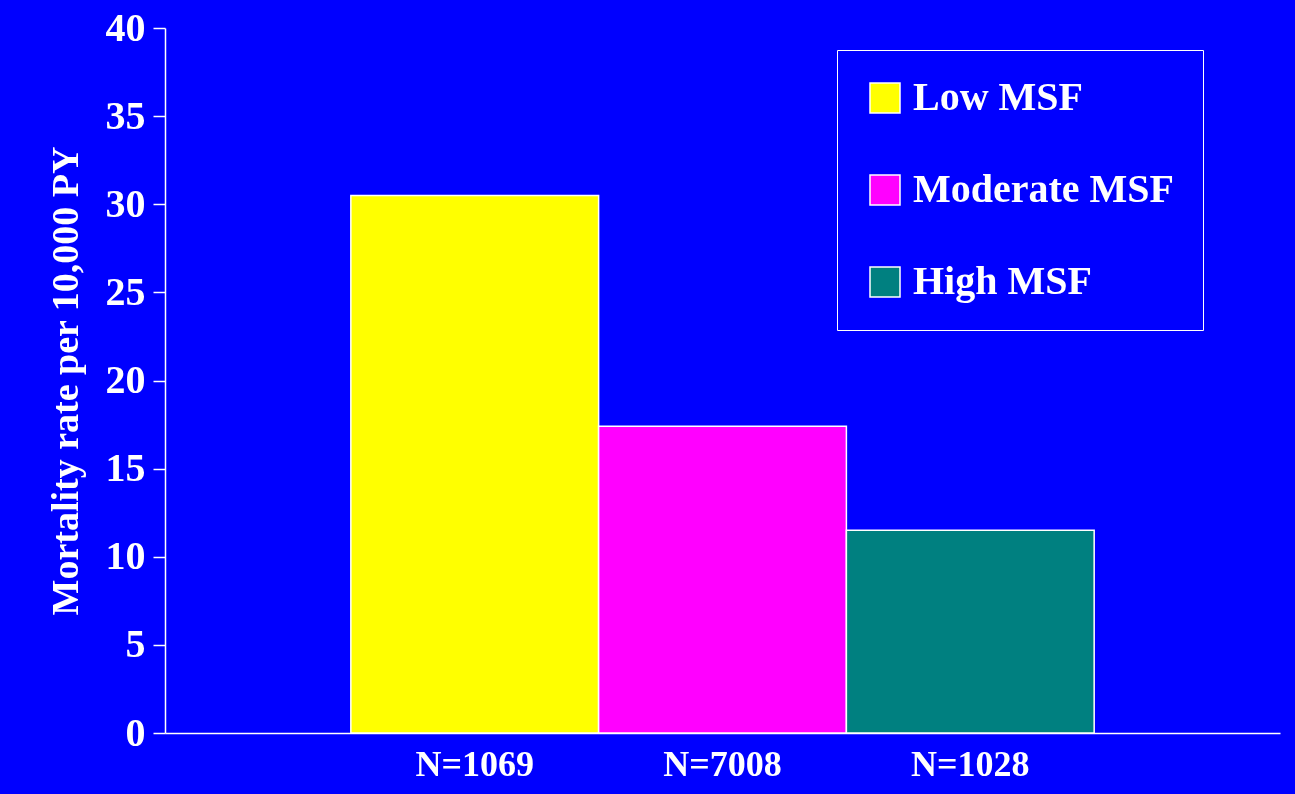 This screenshot has height=794, width=1295. What do you see at coordinates (125, 291) in the screenshot?
I see `y-tick-label: 25` at bounding box center [125, 291].